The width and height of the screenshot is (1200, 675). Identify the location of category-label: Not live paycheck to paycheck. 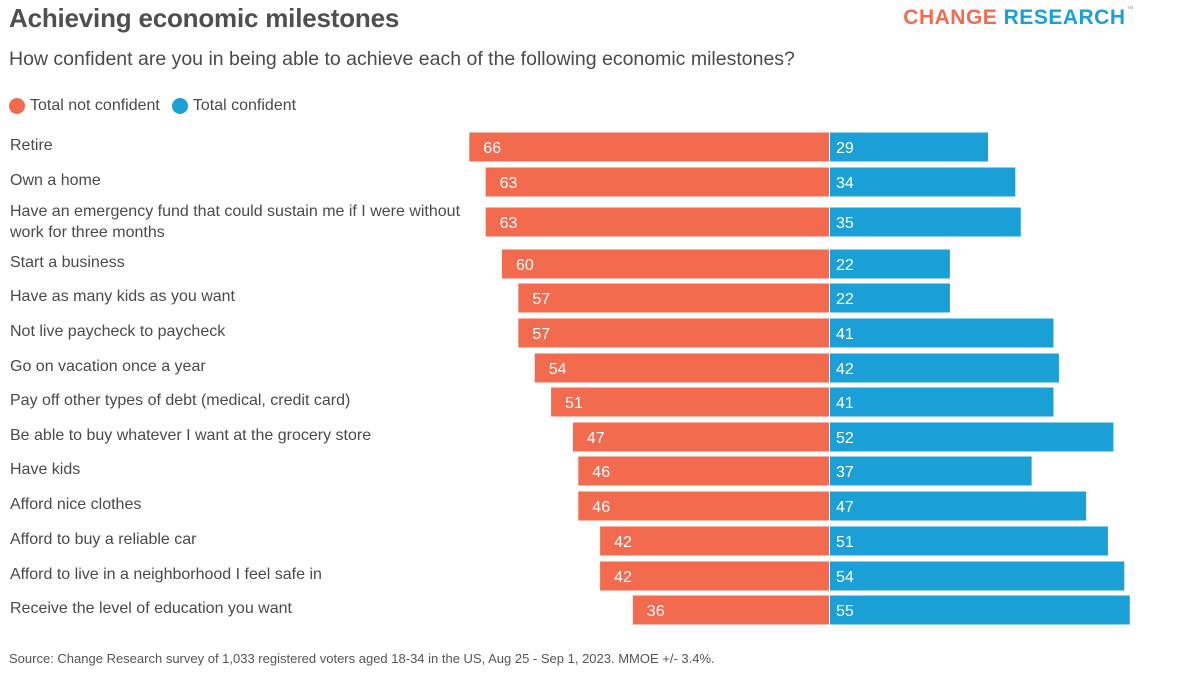
(118, 331).